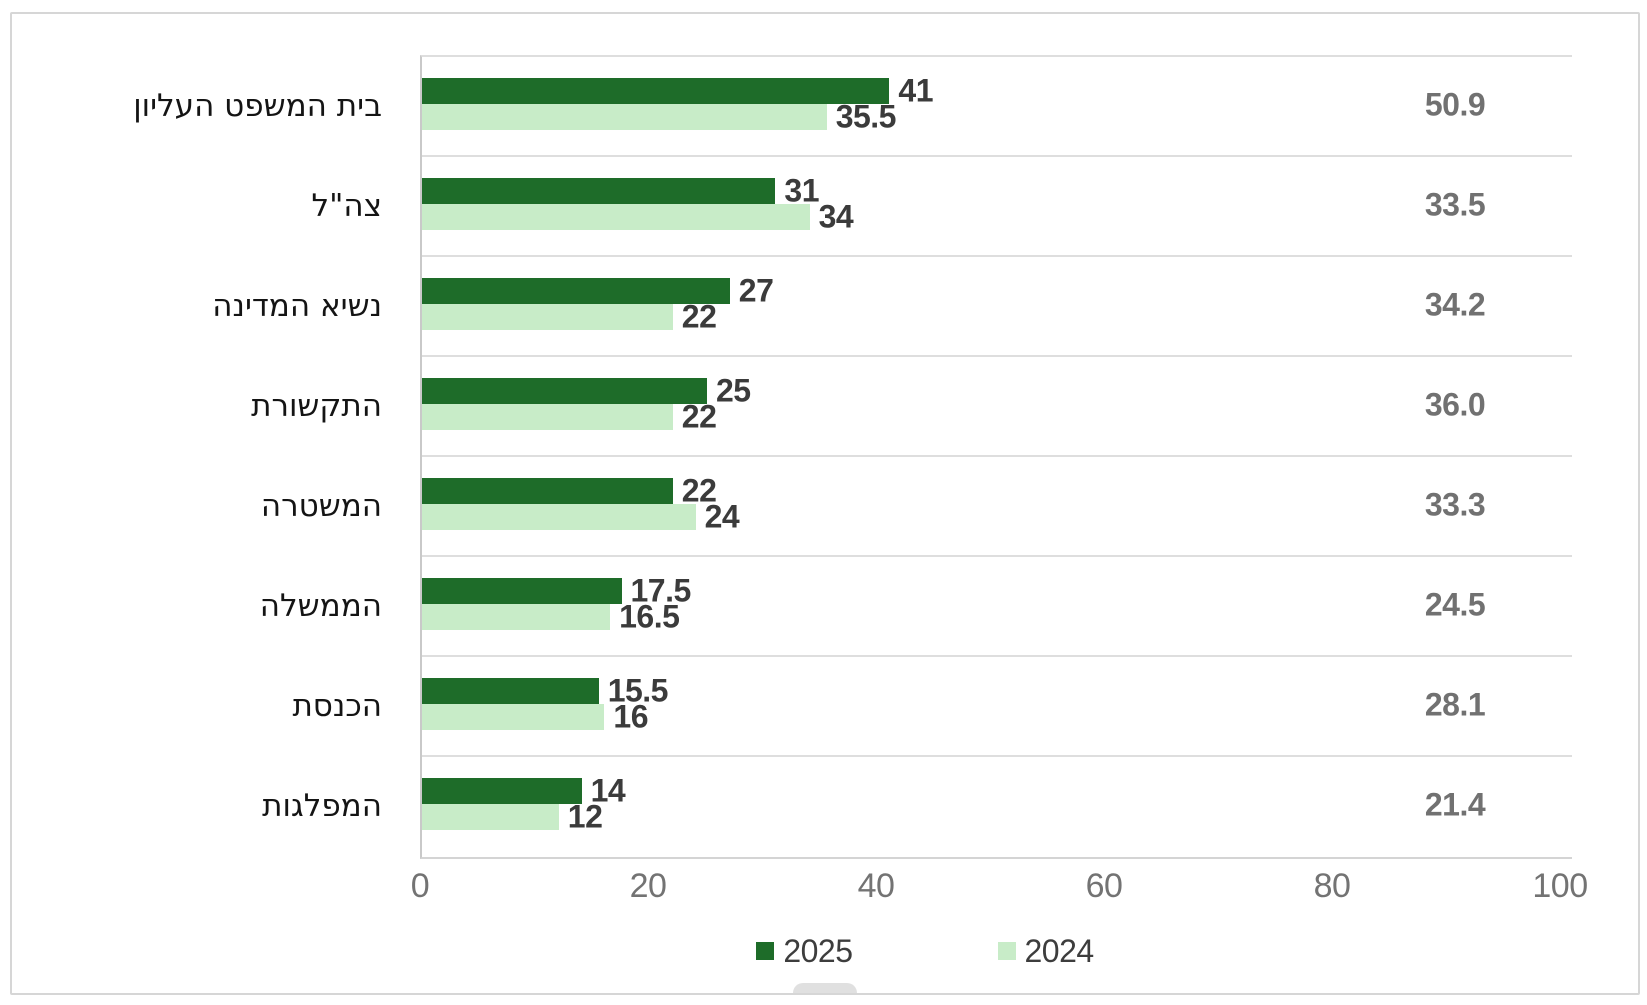  I want to click on legend-item-2025: 2025, so click(804, 951).